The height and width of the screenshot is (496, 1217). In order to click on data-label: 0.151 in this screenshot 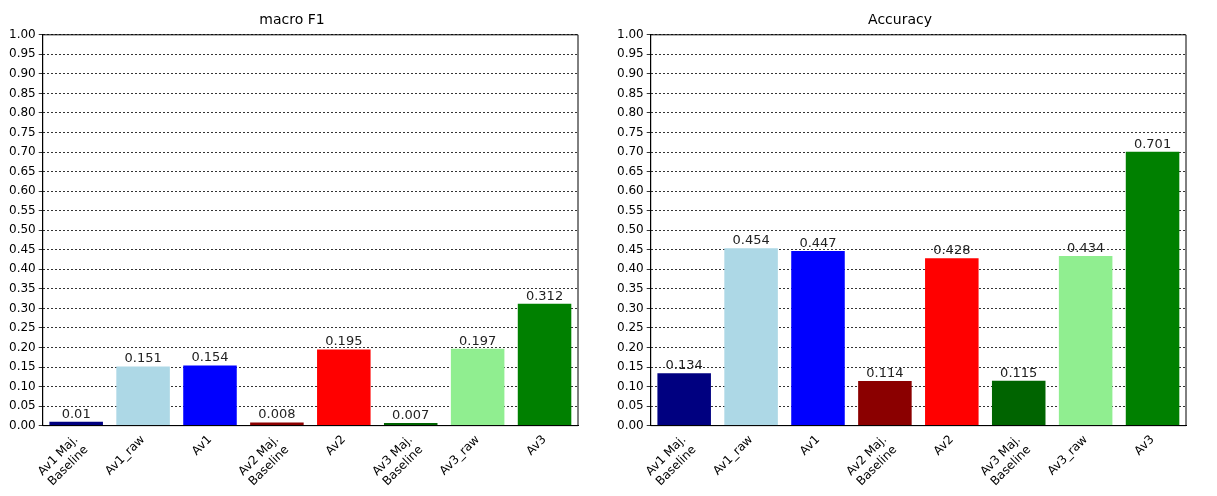, I will do `click(143, 358)`.